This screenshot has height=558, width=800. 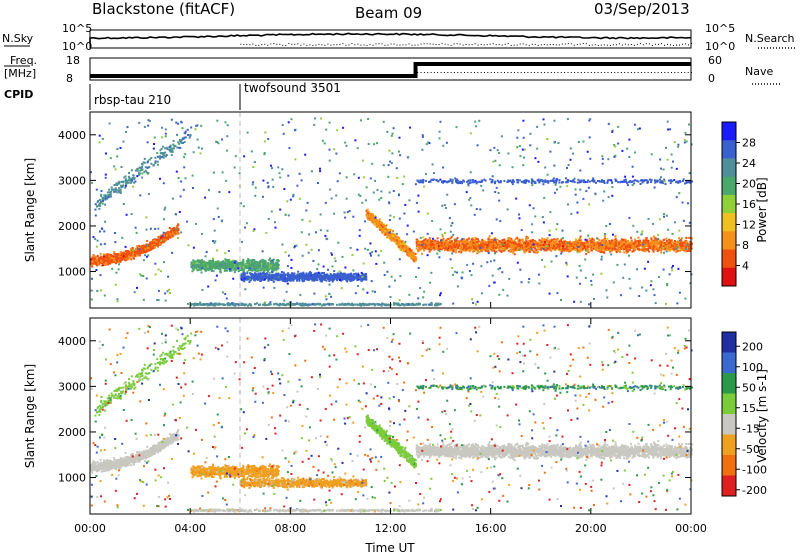 What do you see at coordinates (77, 46) in the screenshot?
I see `noise-left-tick-bottom: 10^0` at bounding box center [77, 46].